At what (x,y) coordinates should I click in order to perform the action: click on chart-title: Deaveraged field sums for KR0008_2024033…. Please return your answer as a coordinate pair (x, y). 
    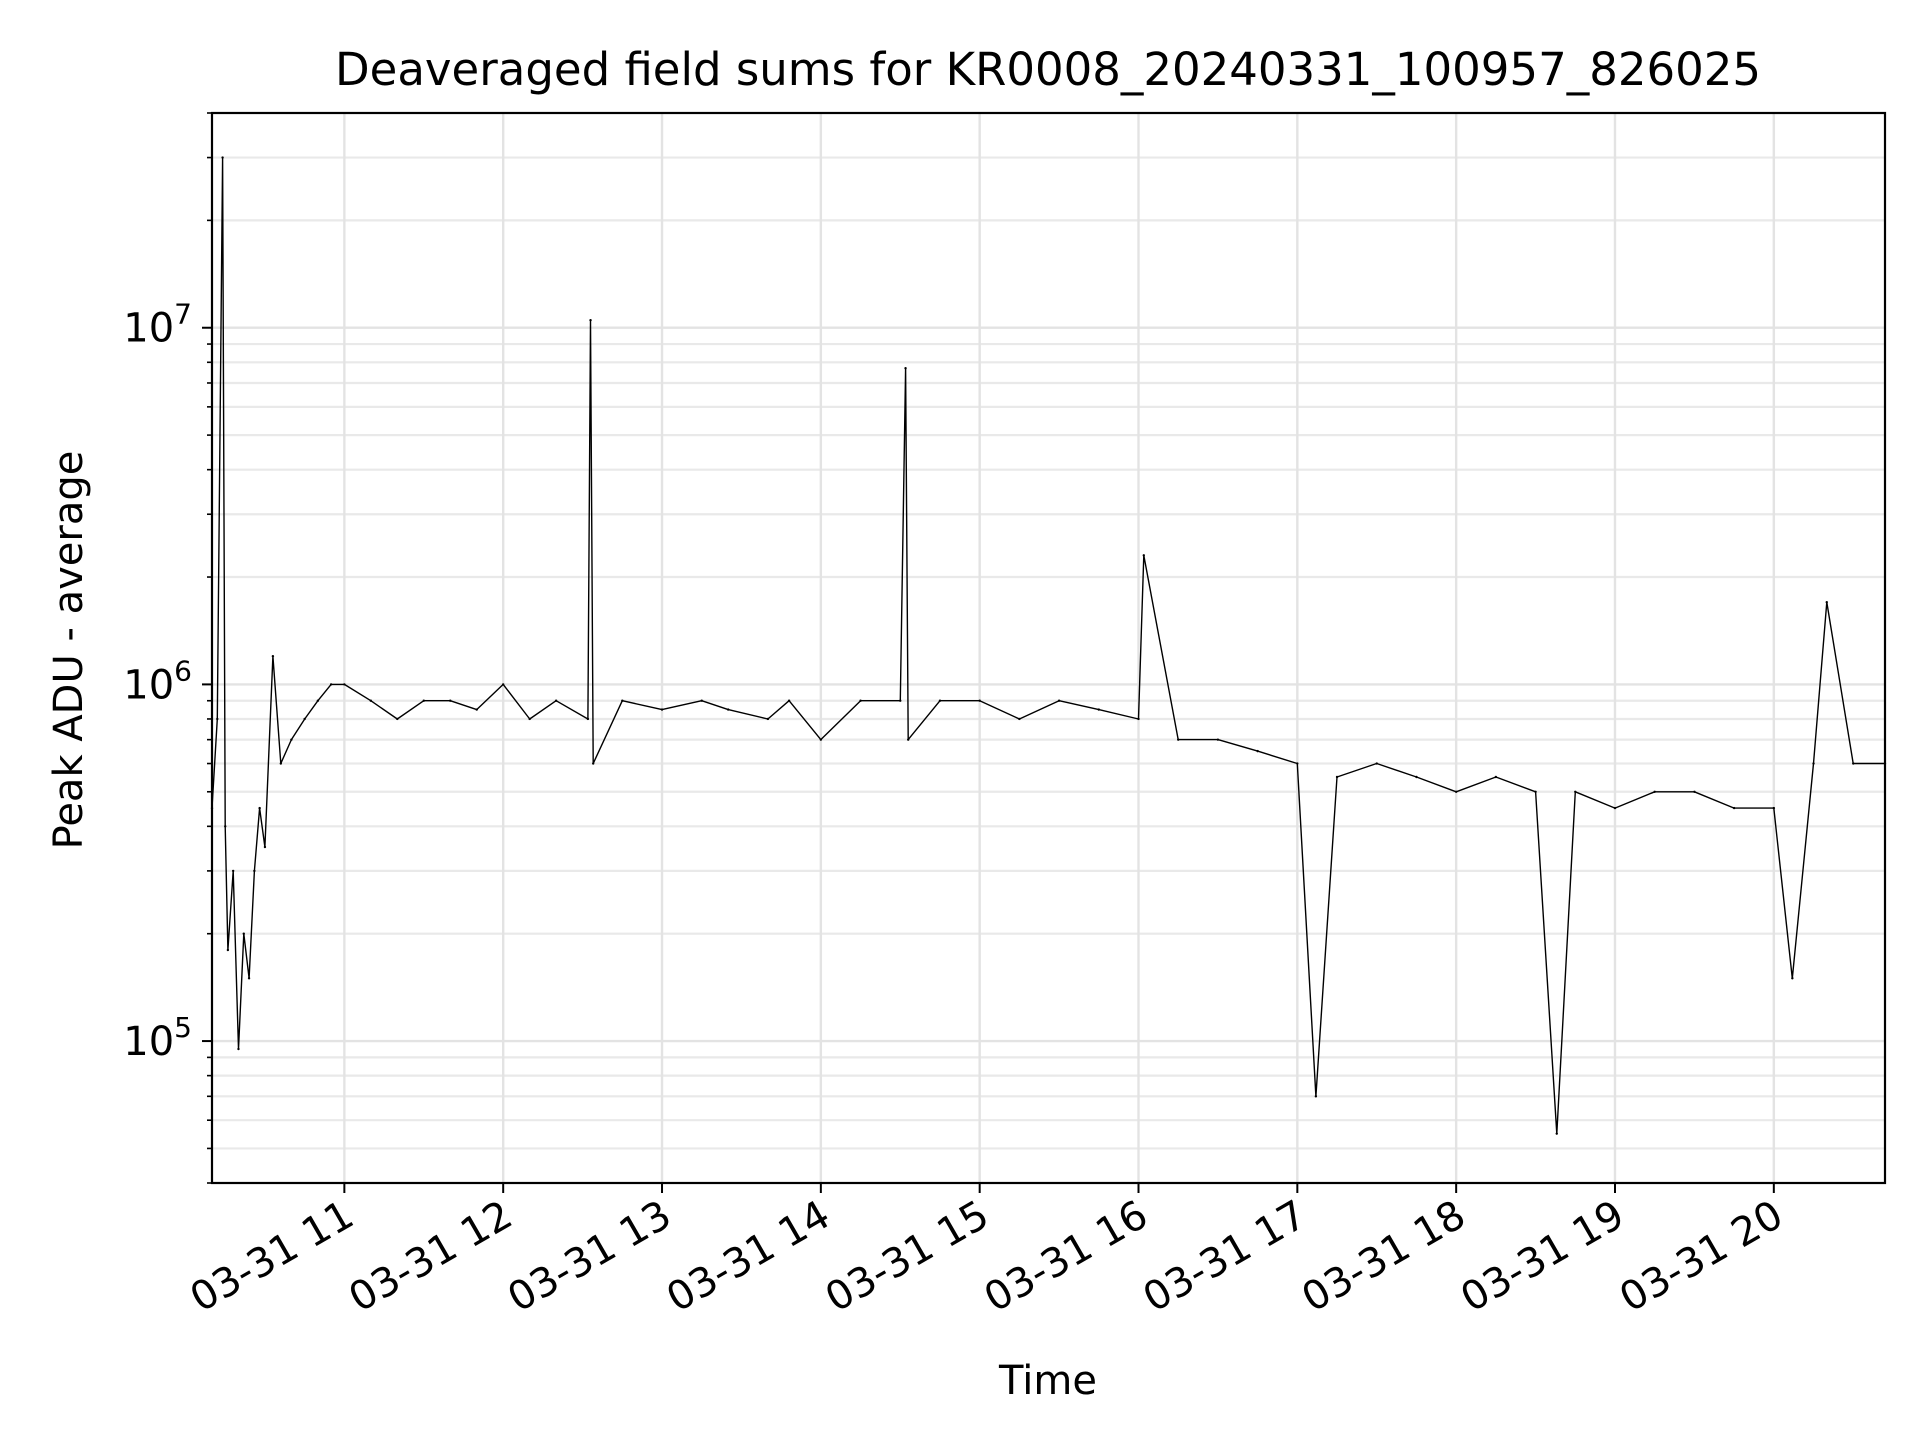
    Looking at the image, I should click on (1048, 69).